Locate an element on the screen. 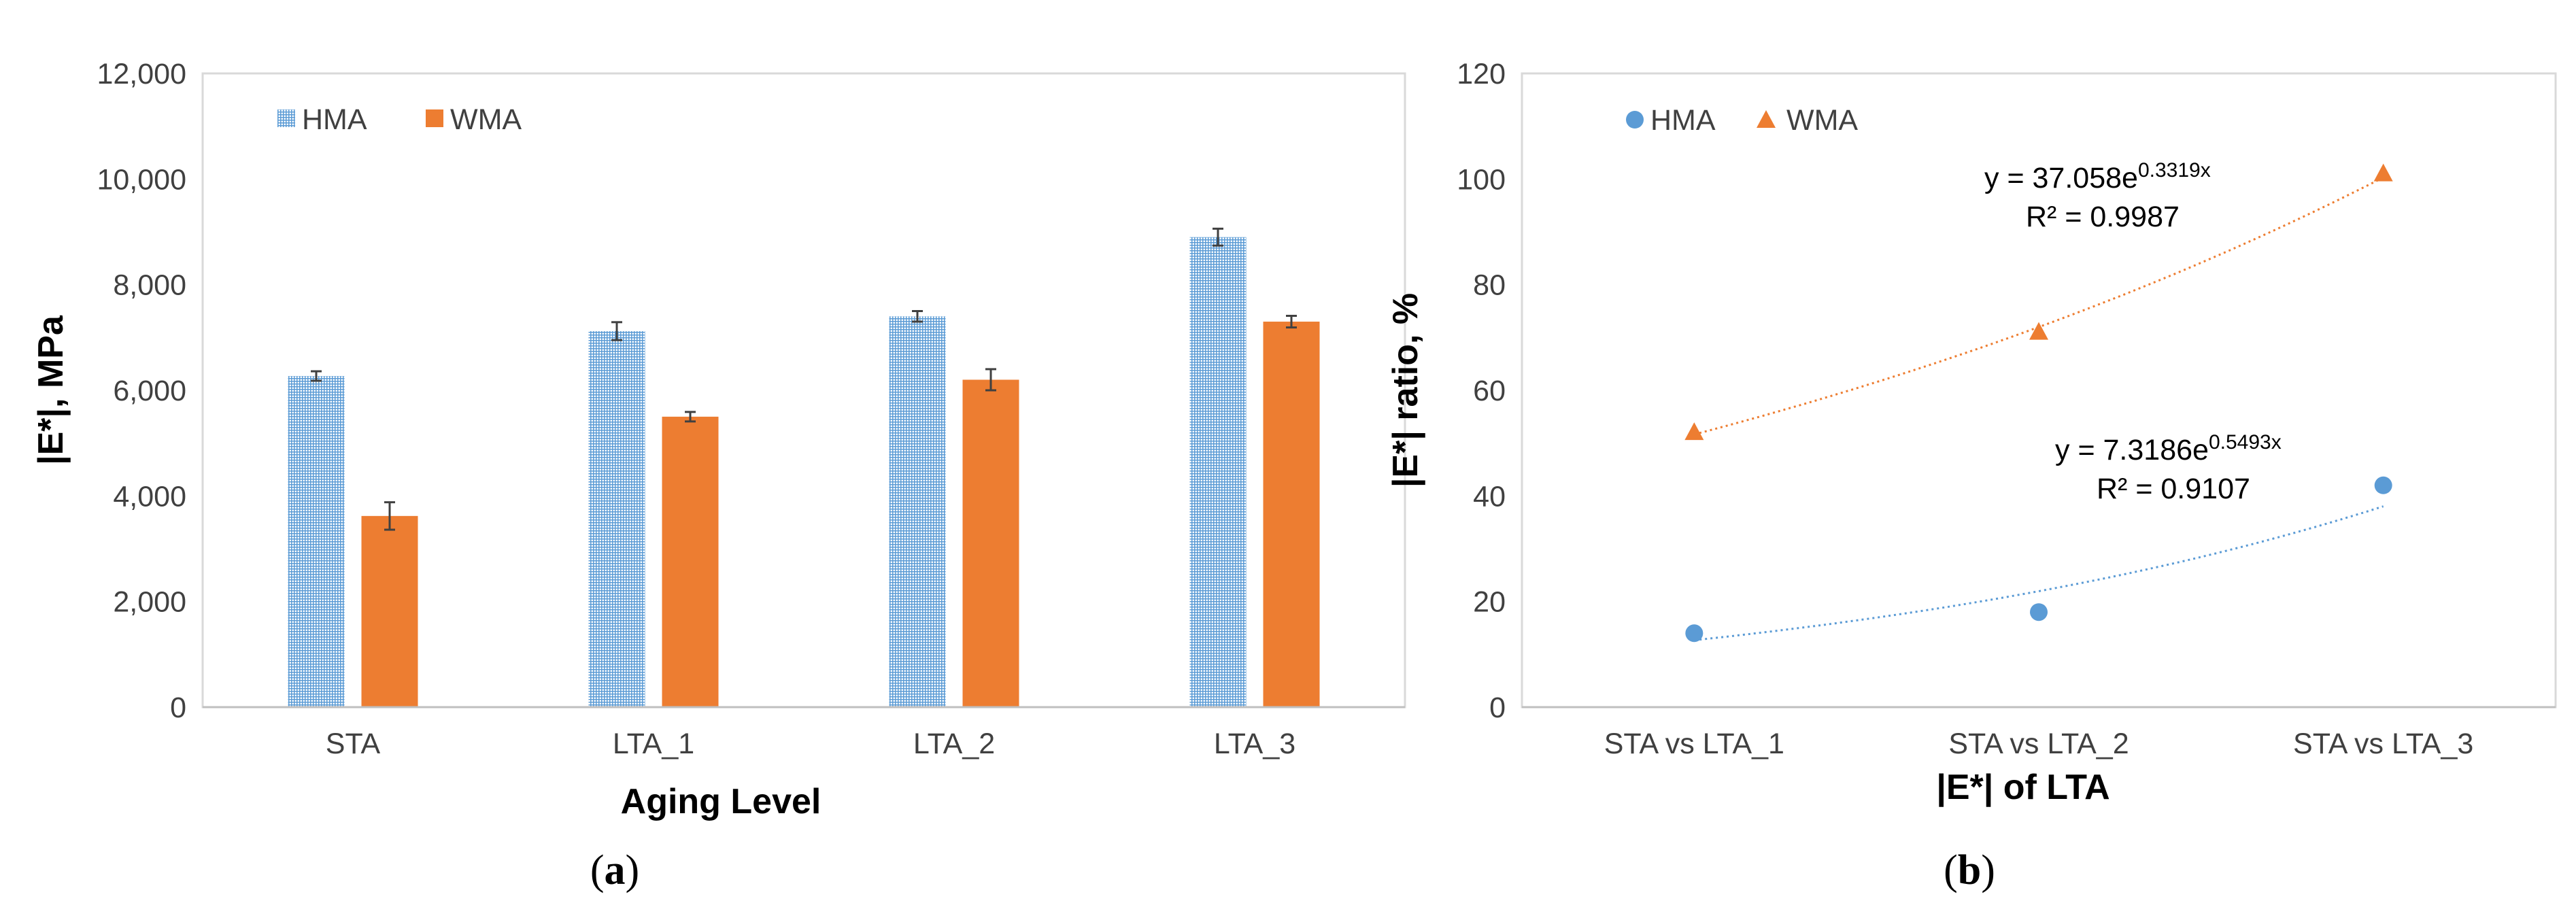 This screenshot has height=922, width=2576. x-tick-label: STA vs LTA_3 is located at coordinates (2383, 744).